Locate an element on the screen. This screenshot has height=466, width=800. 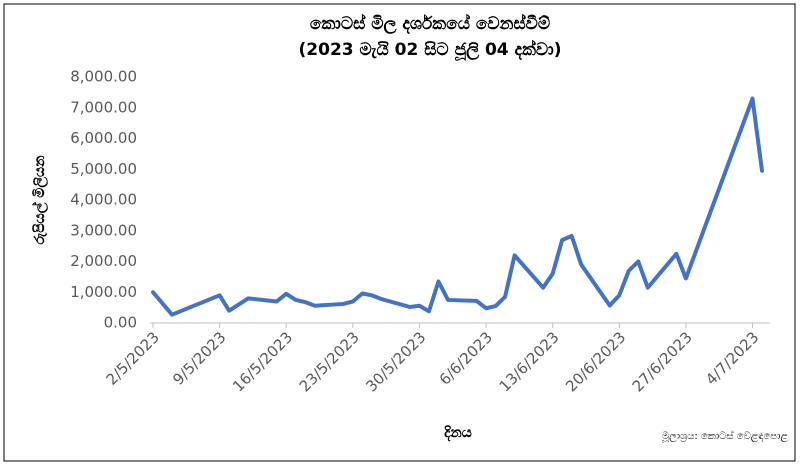
y-tick-label: 3,000.00 is located at coordinates (103, 230).